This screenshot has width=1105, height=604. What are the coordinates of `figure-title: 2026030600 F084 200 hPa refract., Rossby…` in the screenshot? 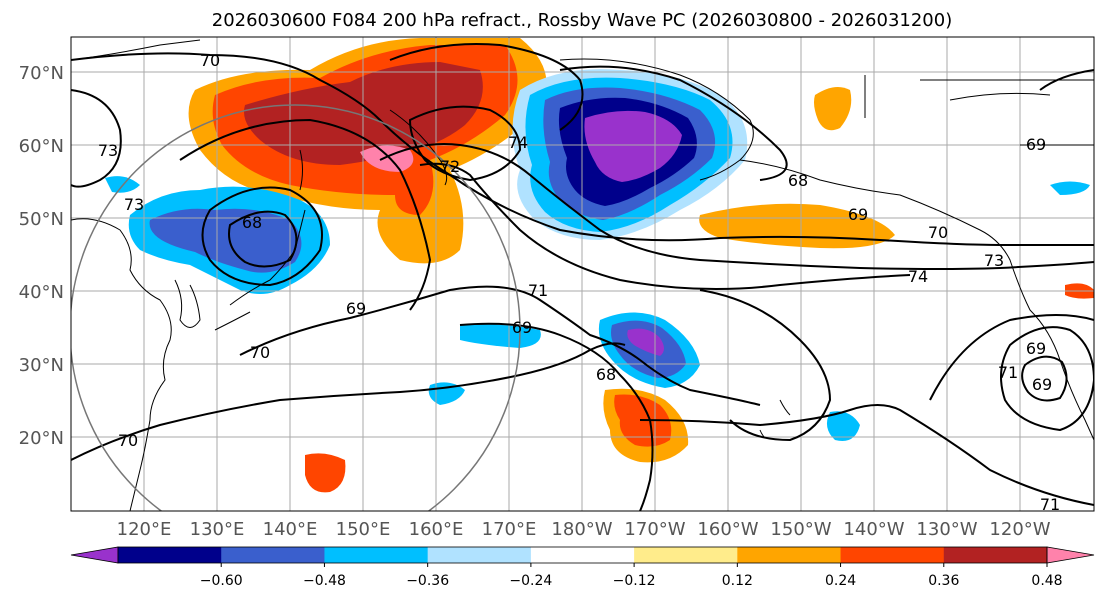 It's located at (582, 20).